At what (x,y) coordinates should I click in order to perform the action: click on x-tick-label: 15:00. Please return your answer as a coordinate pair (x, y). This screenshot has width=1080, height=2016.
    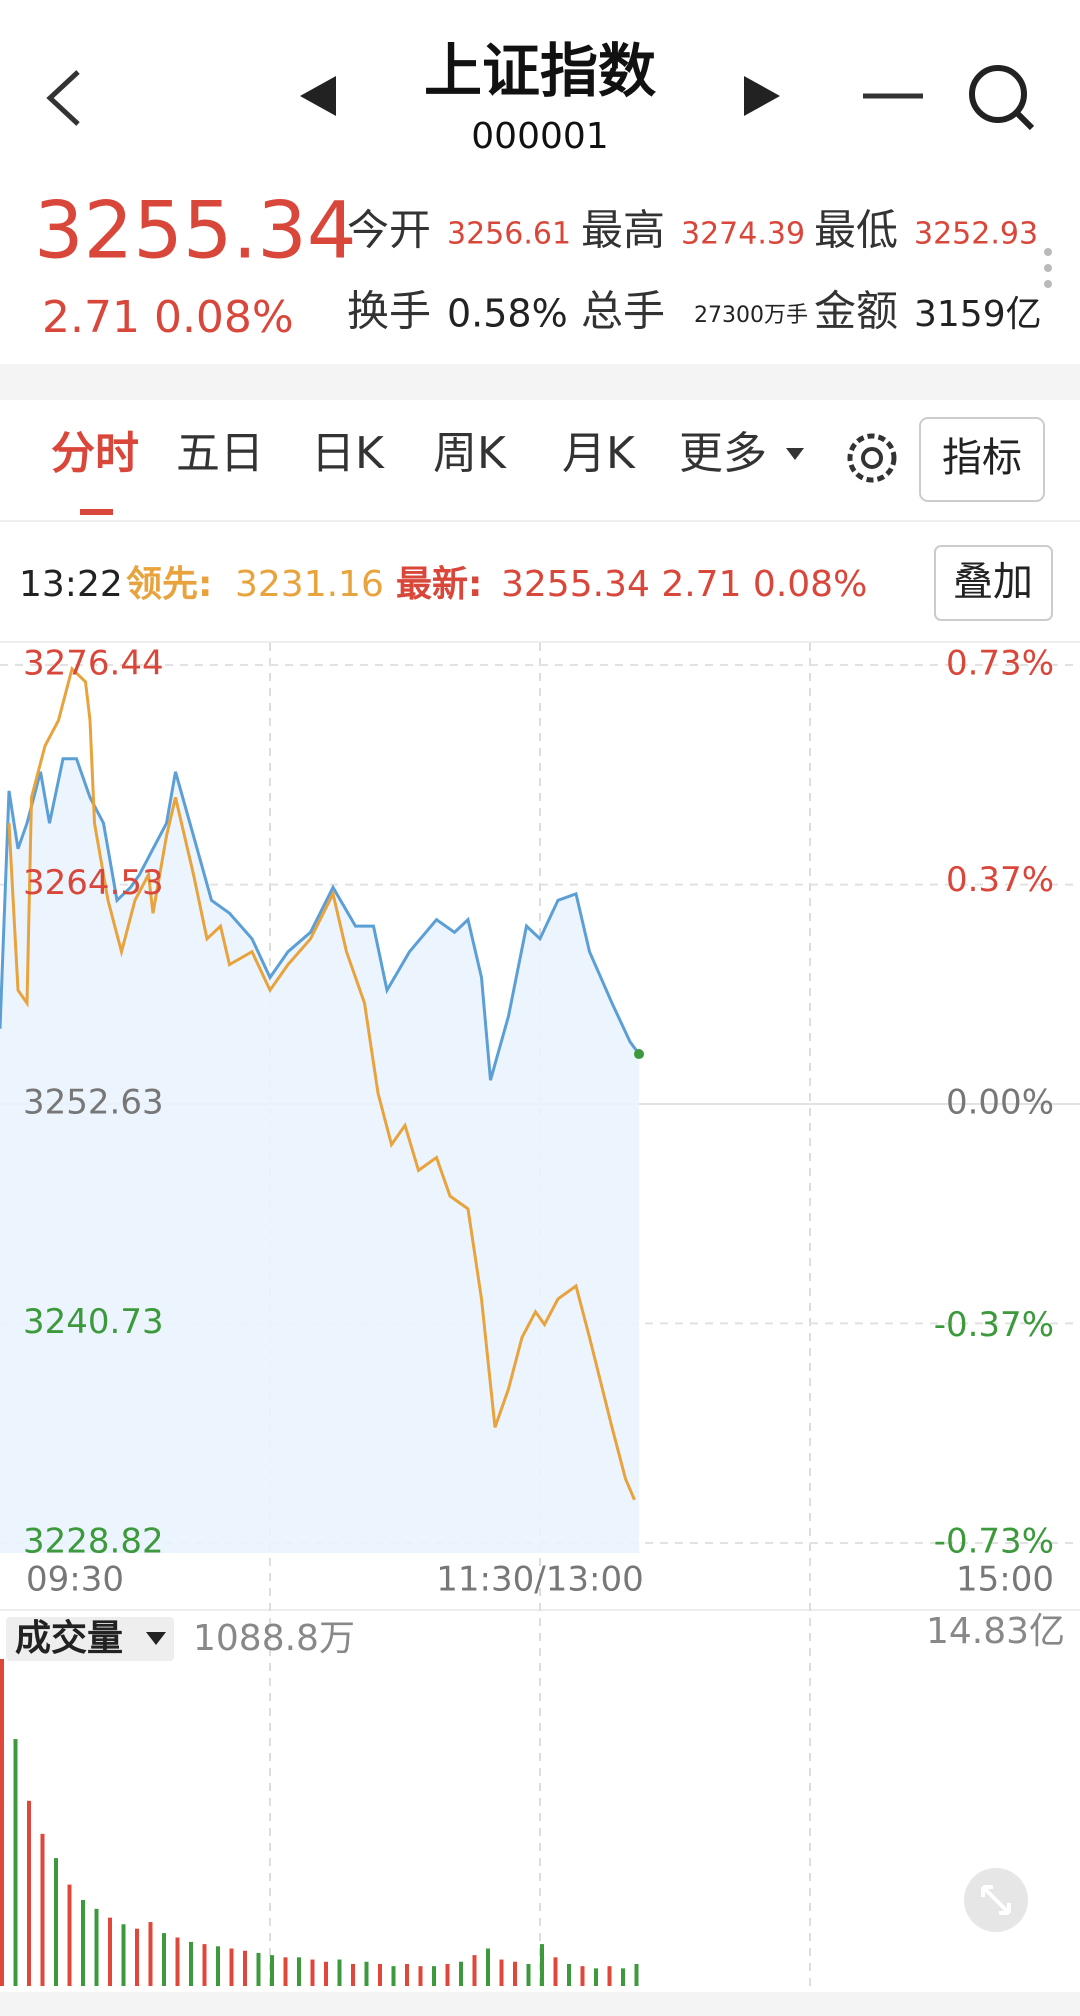
    Looking at the image, I should click on (1005, 1580).